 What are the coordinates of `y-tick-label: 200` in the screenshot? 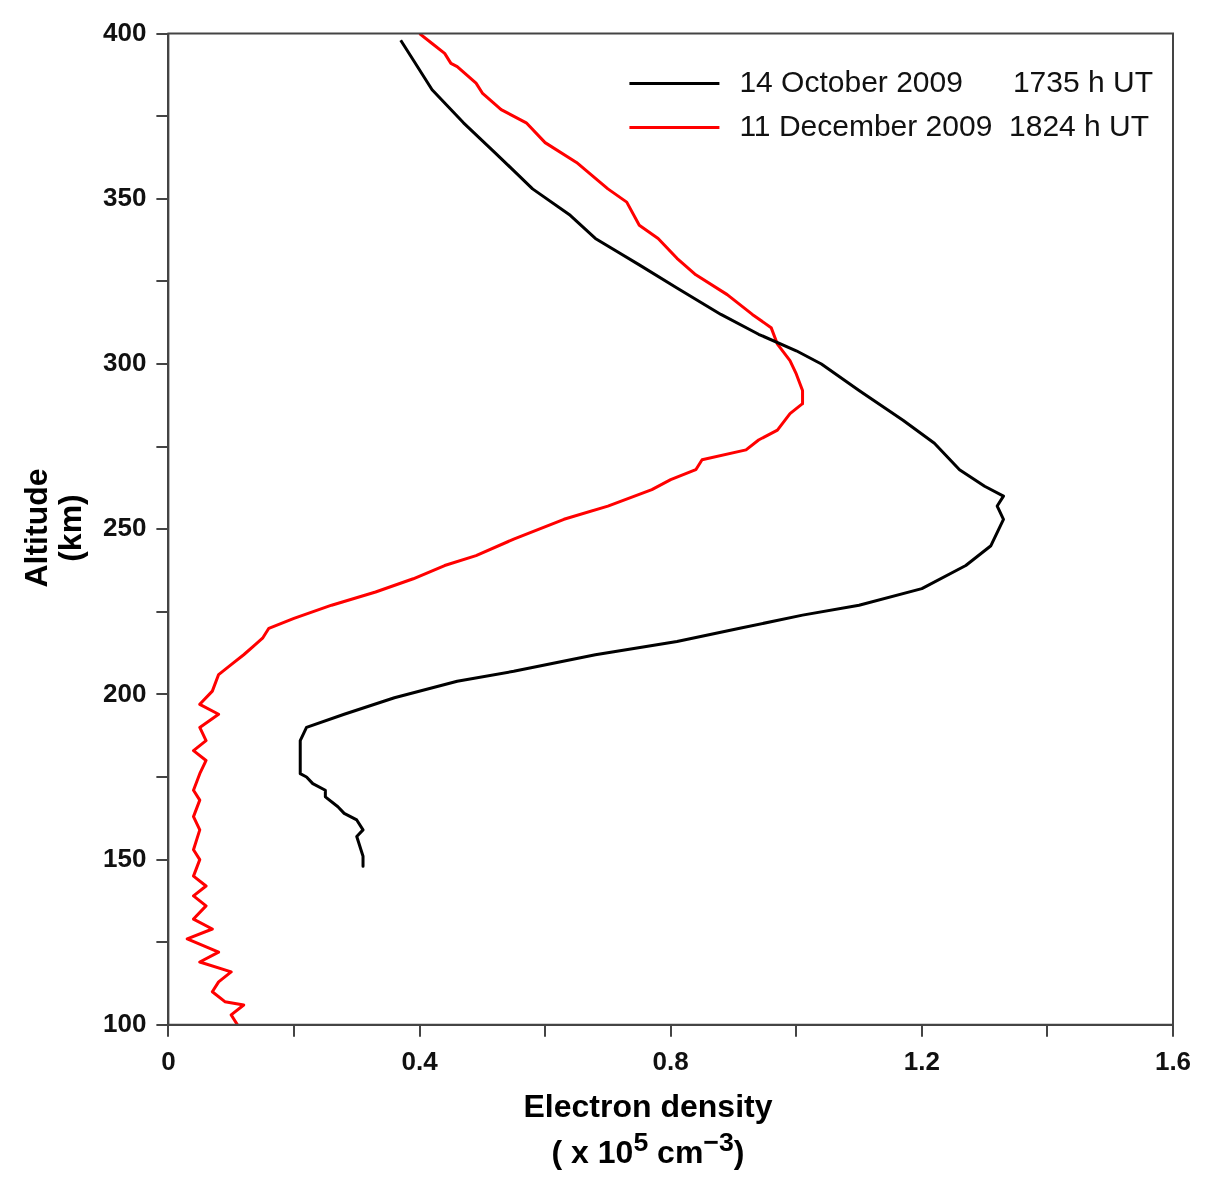 It's located at (124, 692).